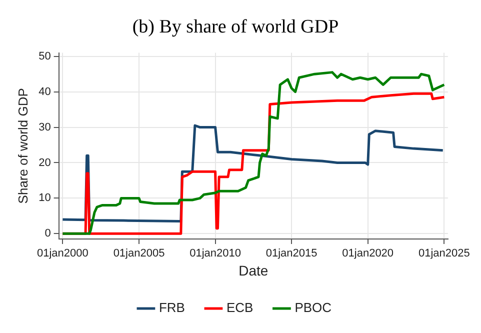 The image size is (481, 333). Describe the element at coordinates (313, 308) in the screenshot. I see `legend-label: PBOC` at that location.